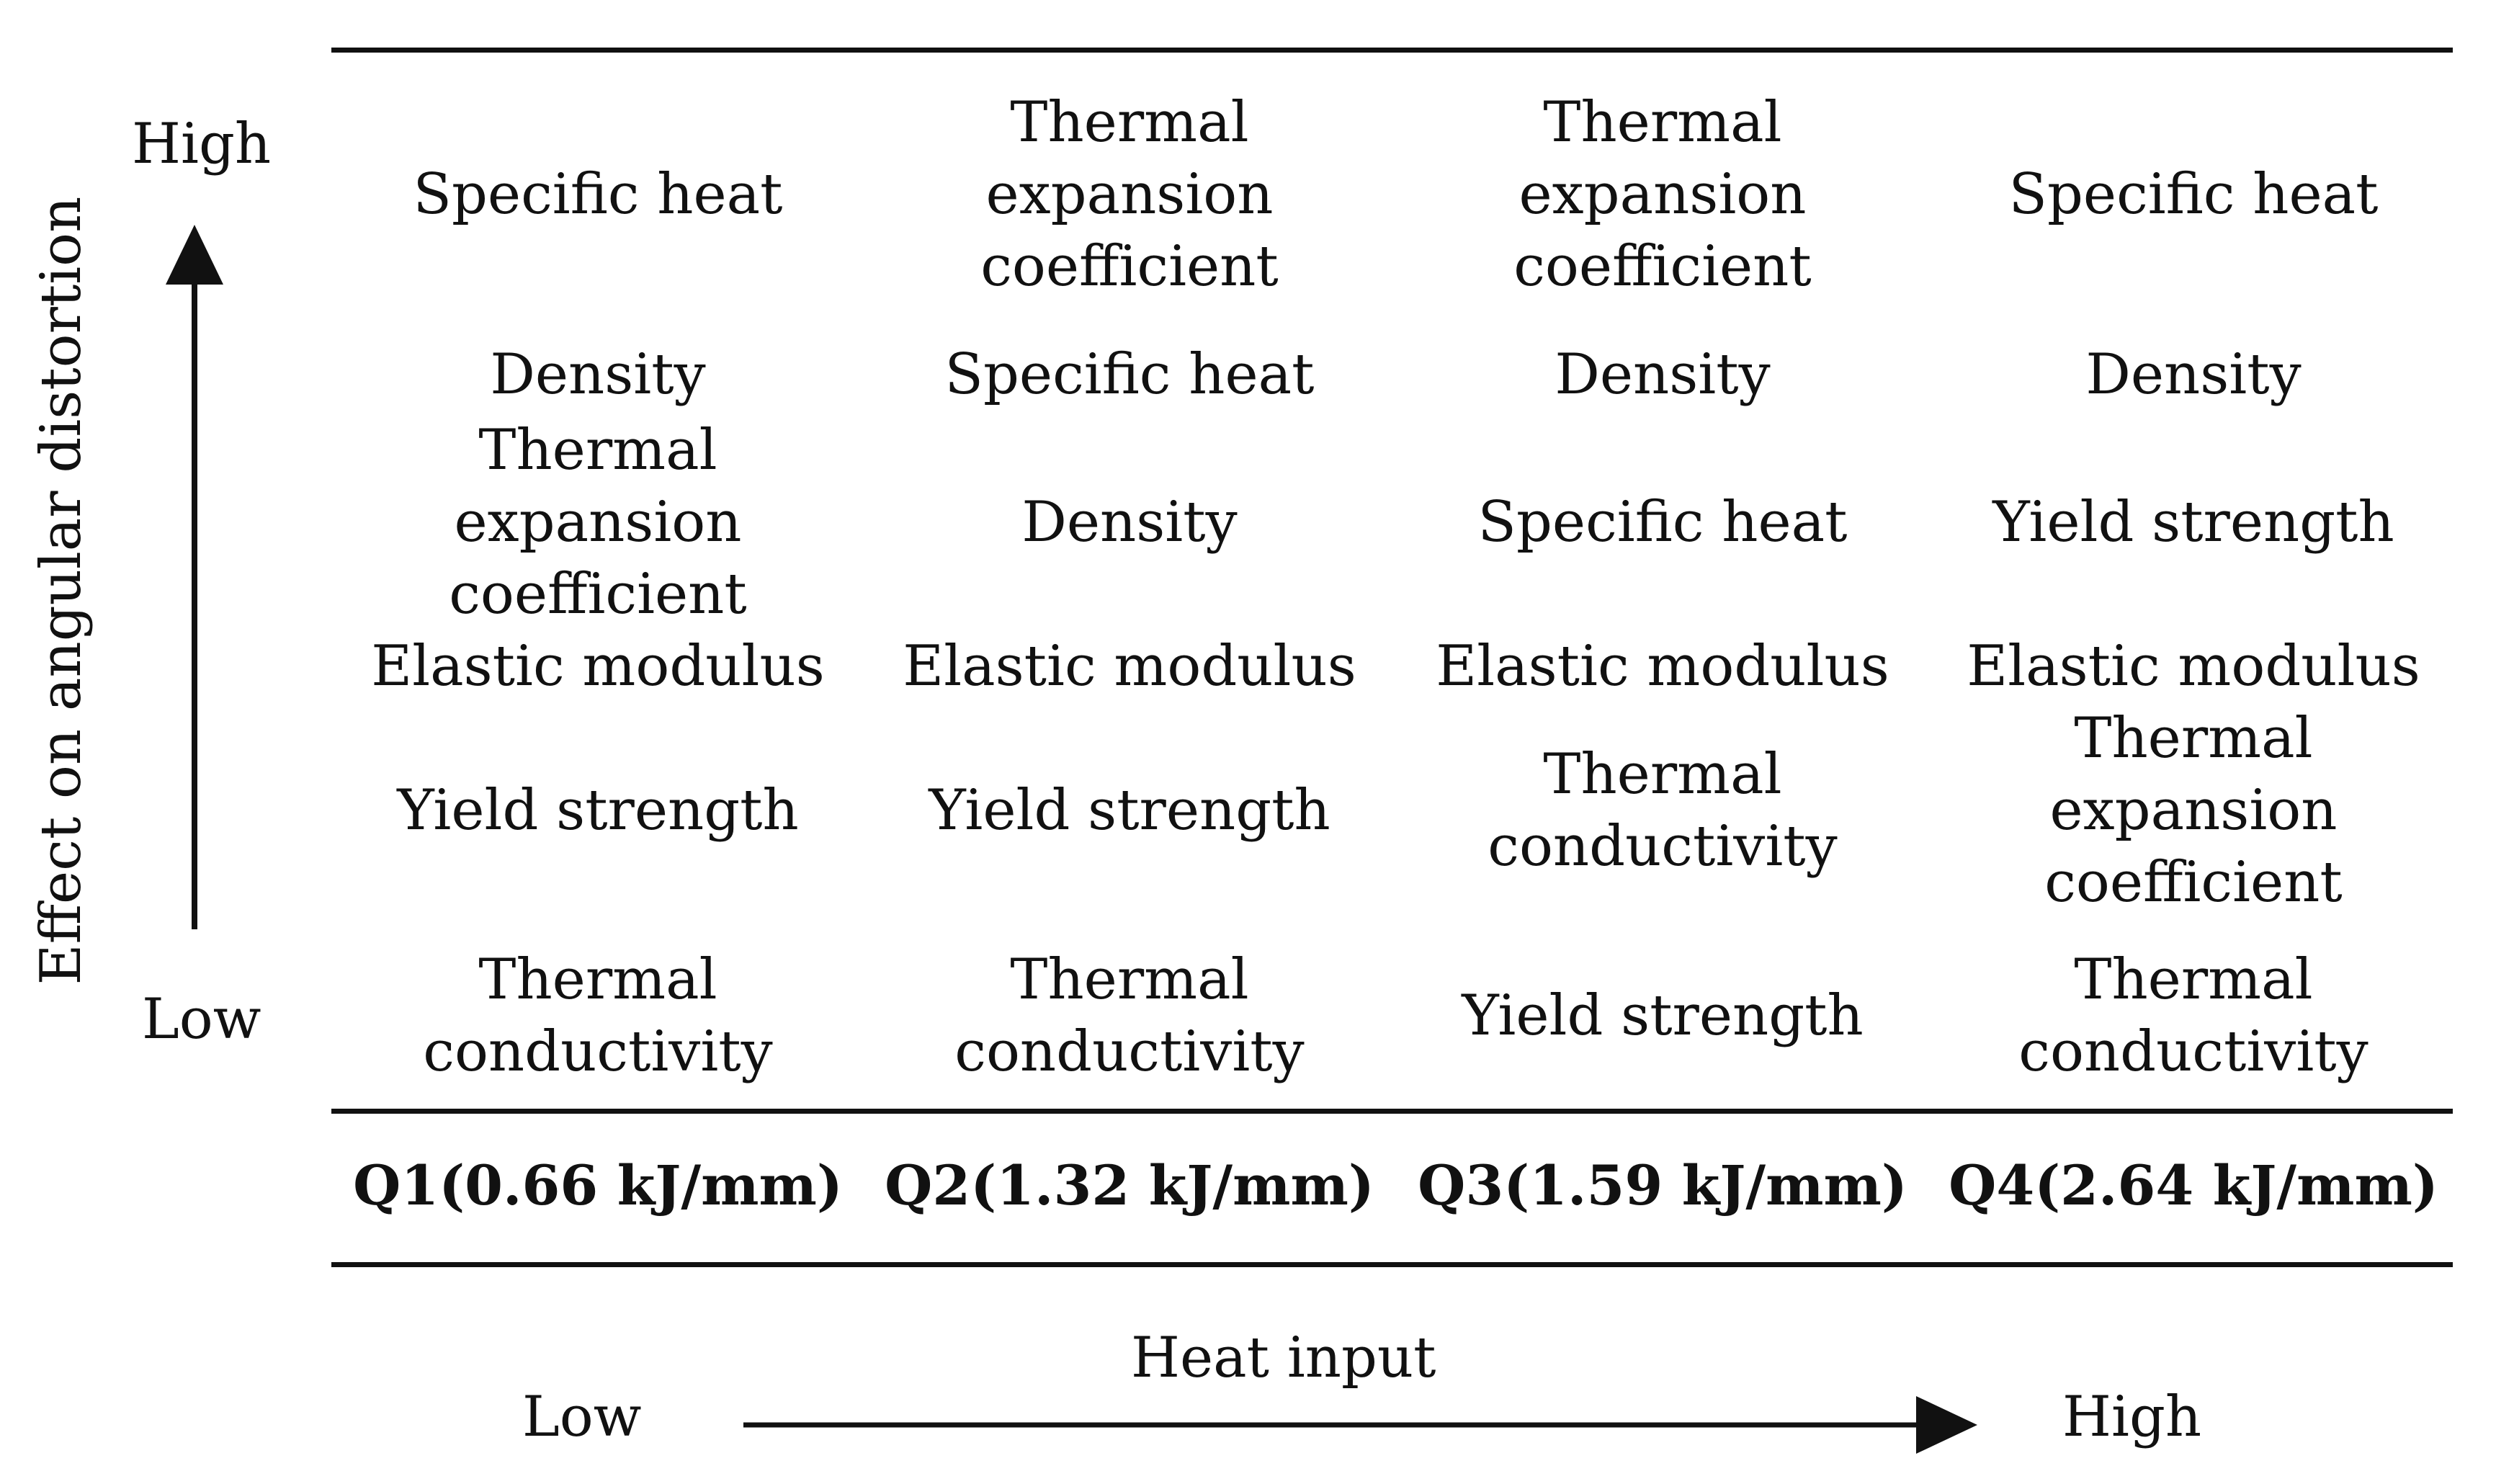 This screenshot has height=1484, width=2496. Describe the element at coordinates (194, 255) in the screenshot. I see `y-axis-arrow-head` at that location.